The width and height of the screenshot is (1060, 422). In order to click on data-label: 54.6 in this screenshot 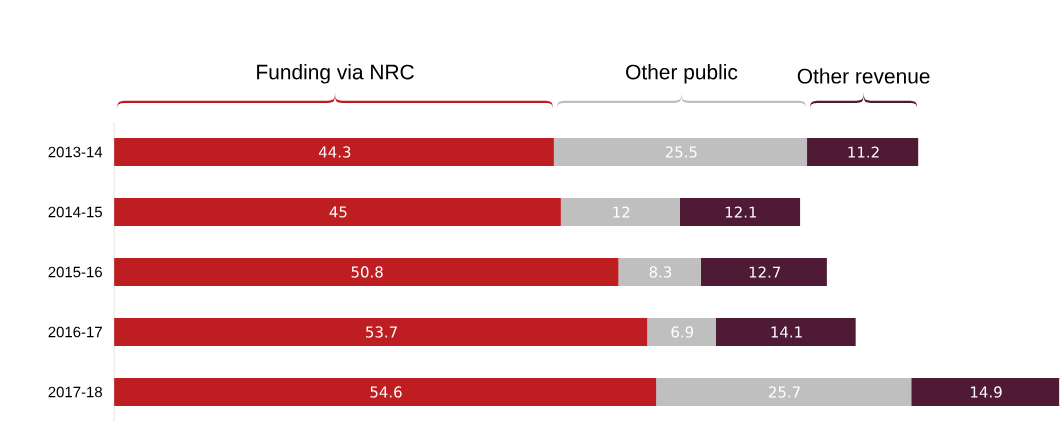, I will do `click(386, 392)`.